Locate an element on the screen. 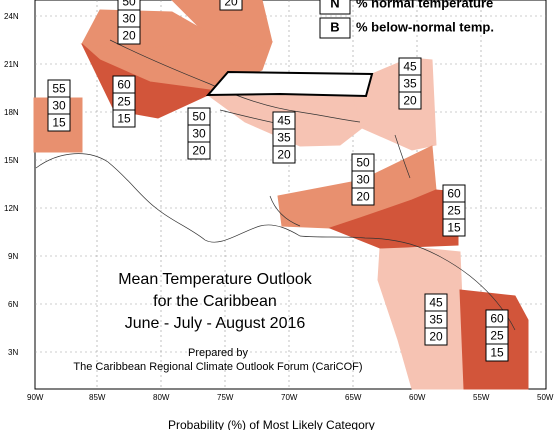  probability-box-southern-lesser-antilles: 60 25 15 is located at coordinates (454, 210).